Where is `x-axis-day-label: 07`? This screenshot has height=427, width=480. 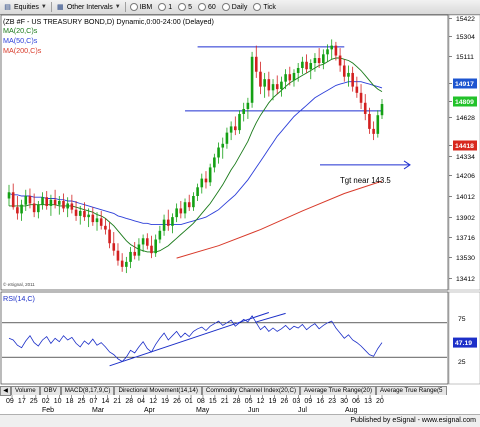 x-axis-day-label: 07 is located at coordinates (94, 401).